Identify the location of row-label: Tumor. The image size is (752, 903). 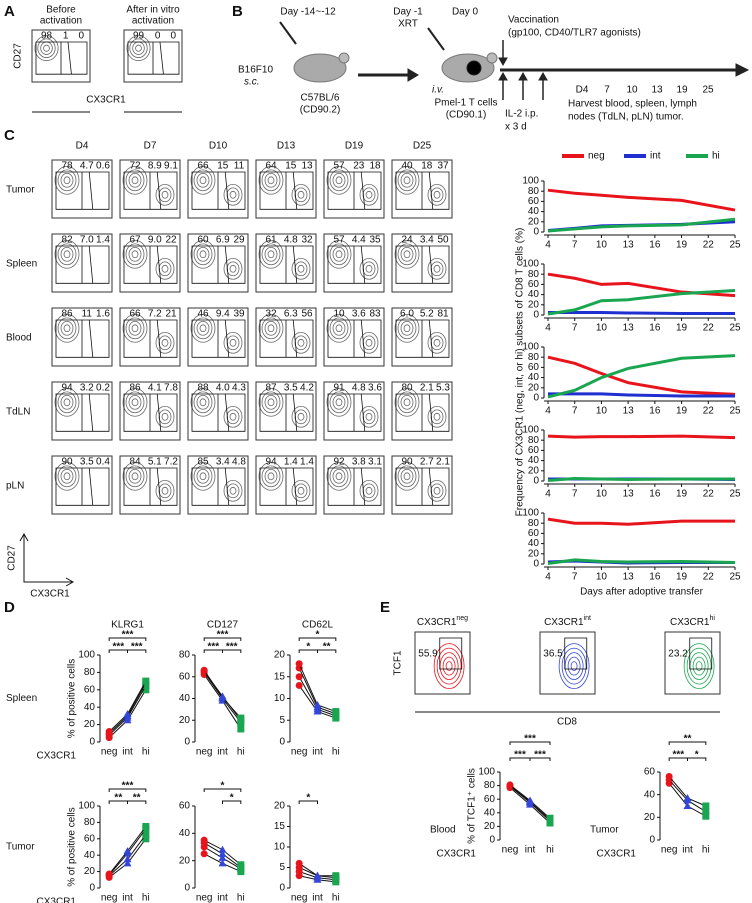
(20, 847).